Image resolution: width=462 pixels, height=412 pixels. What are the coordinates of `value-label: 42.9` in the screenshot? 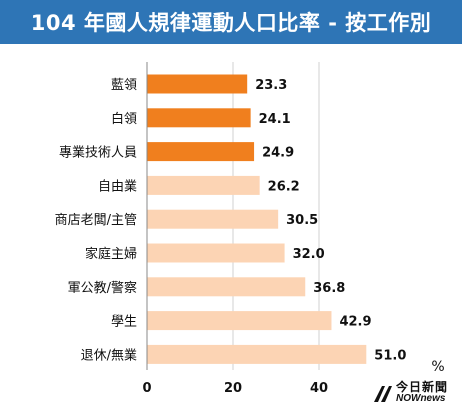 It's located at (355, 322).